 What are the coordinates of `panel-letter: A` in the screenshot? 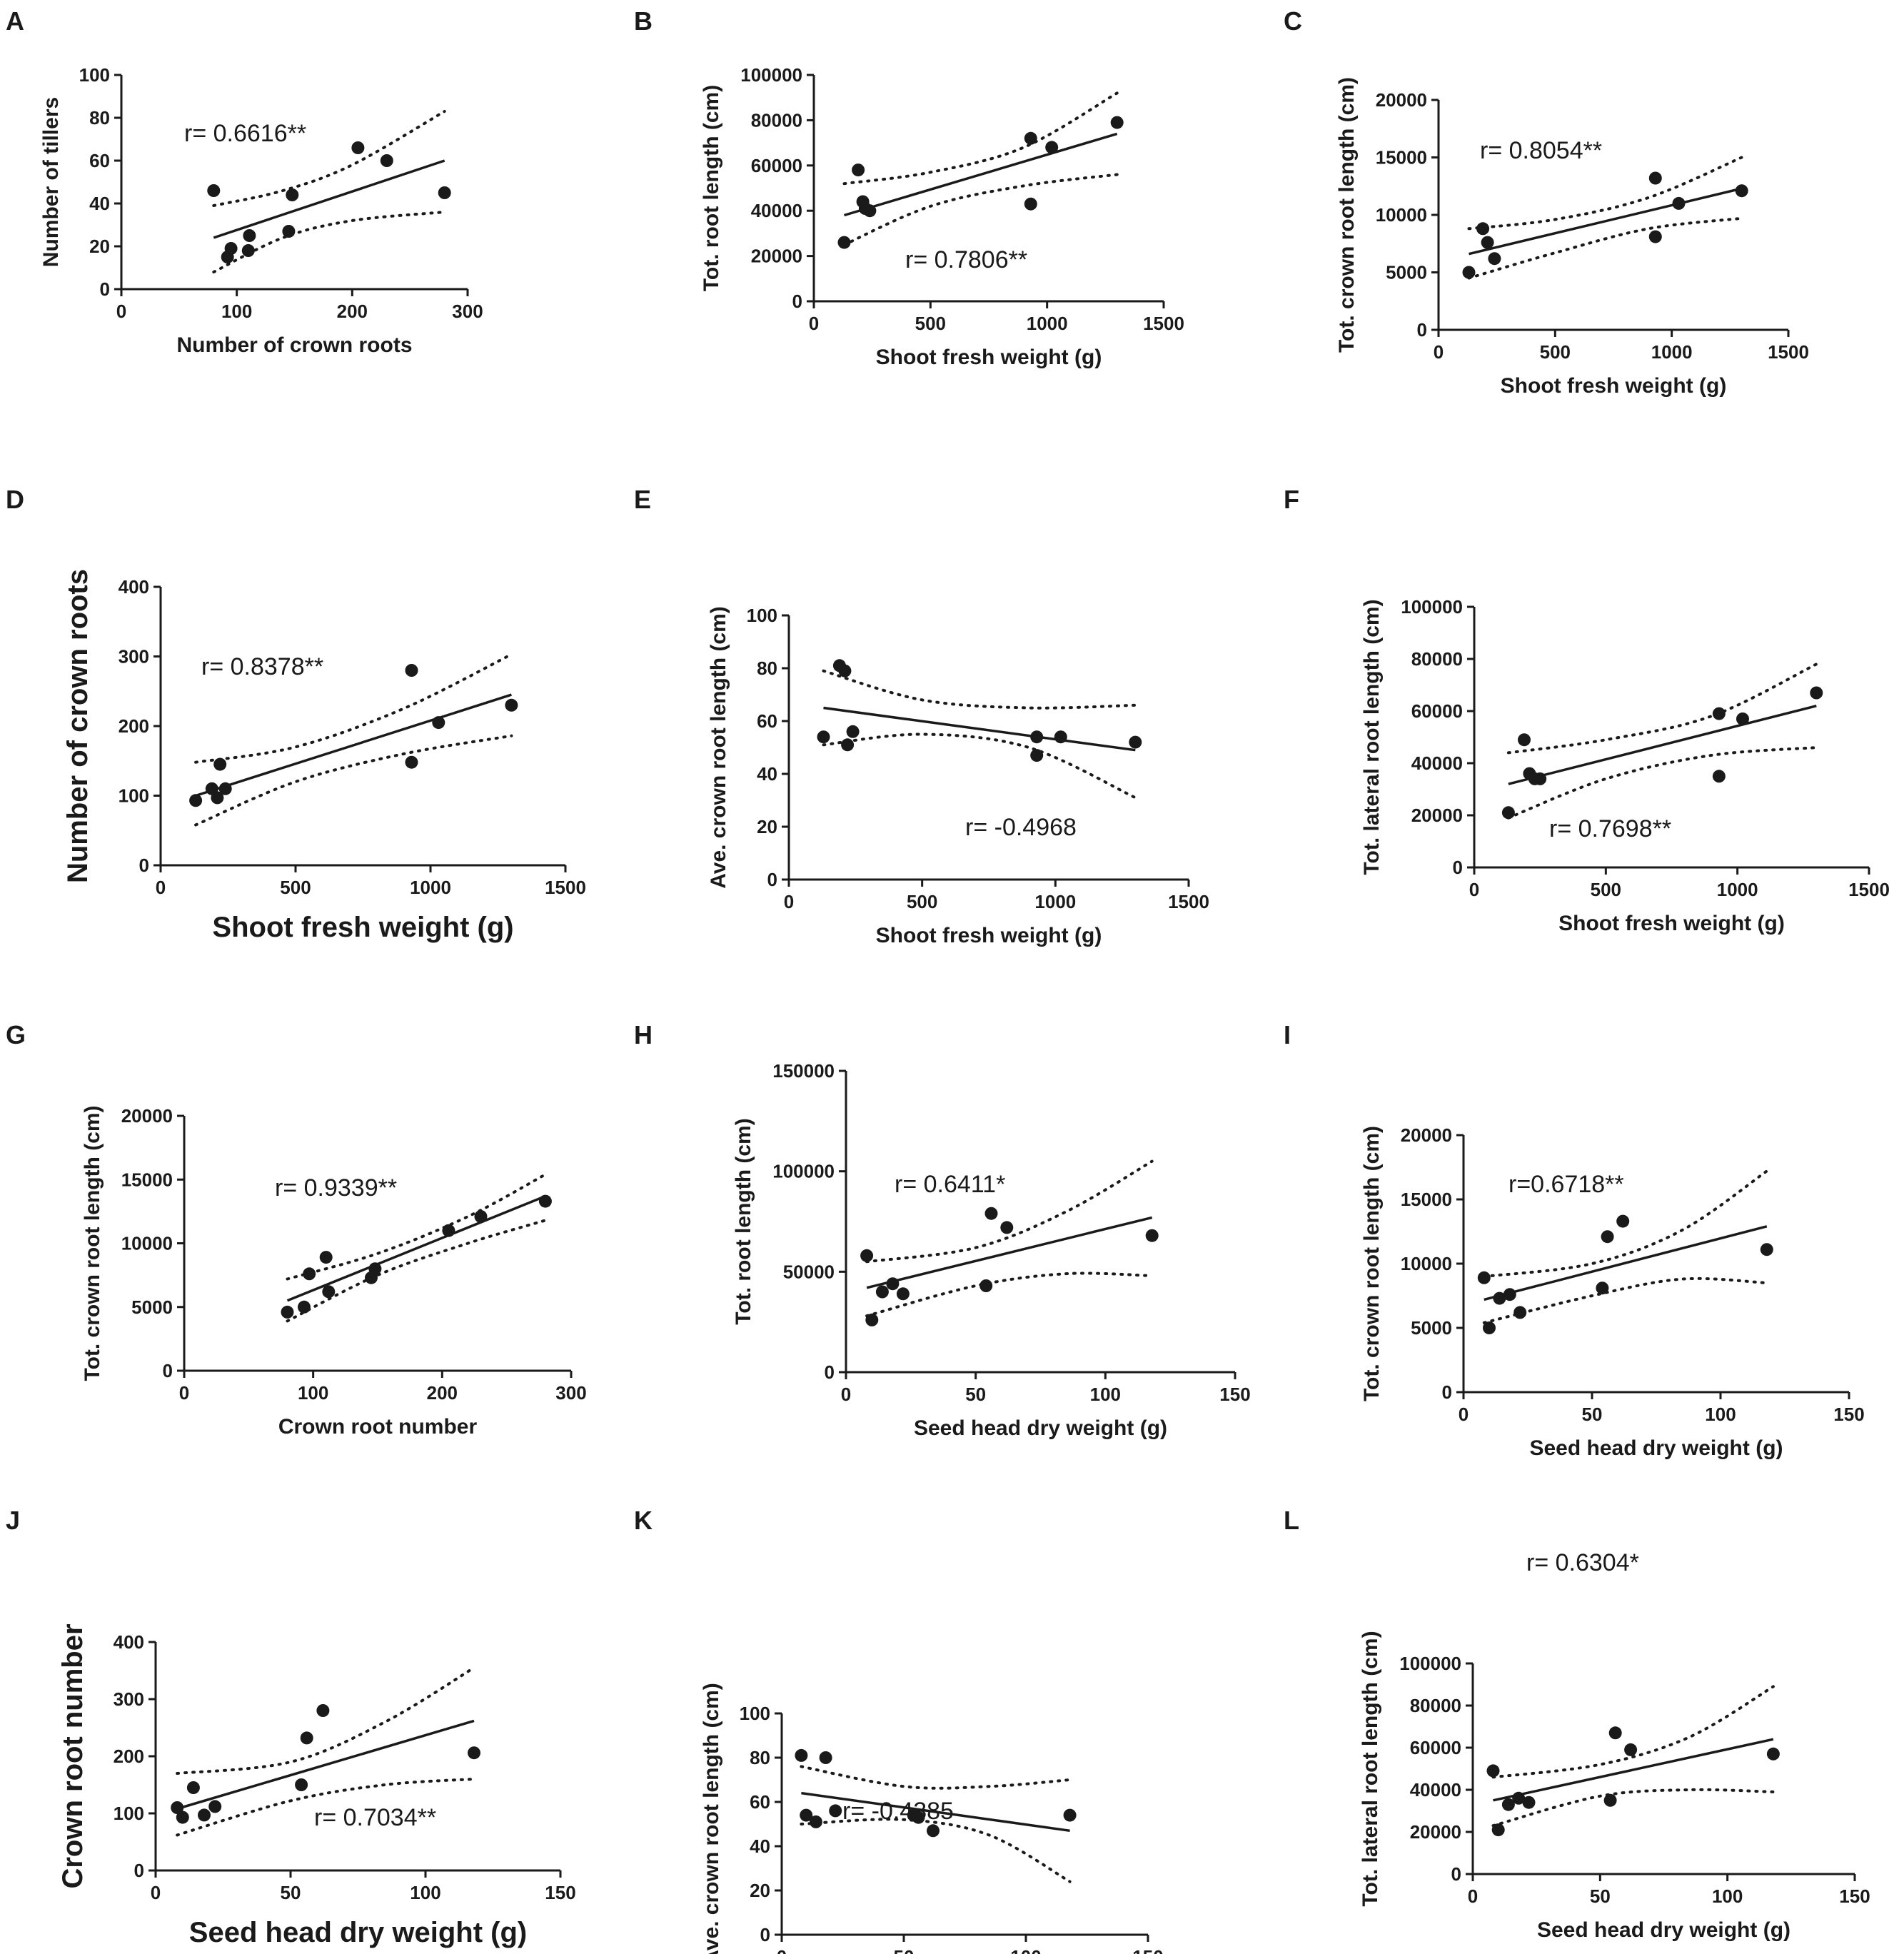 It's located at (15, 21).